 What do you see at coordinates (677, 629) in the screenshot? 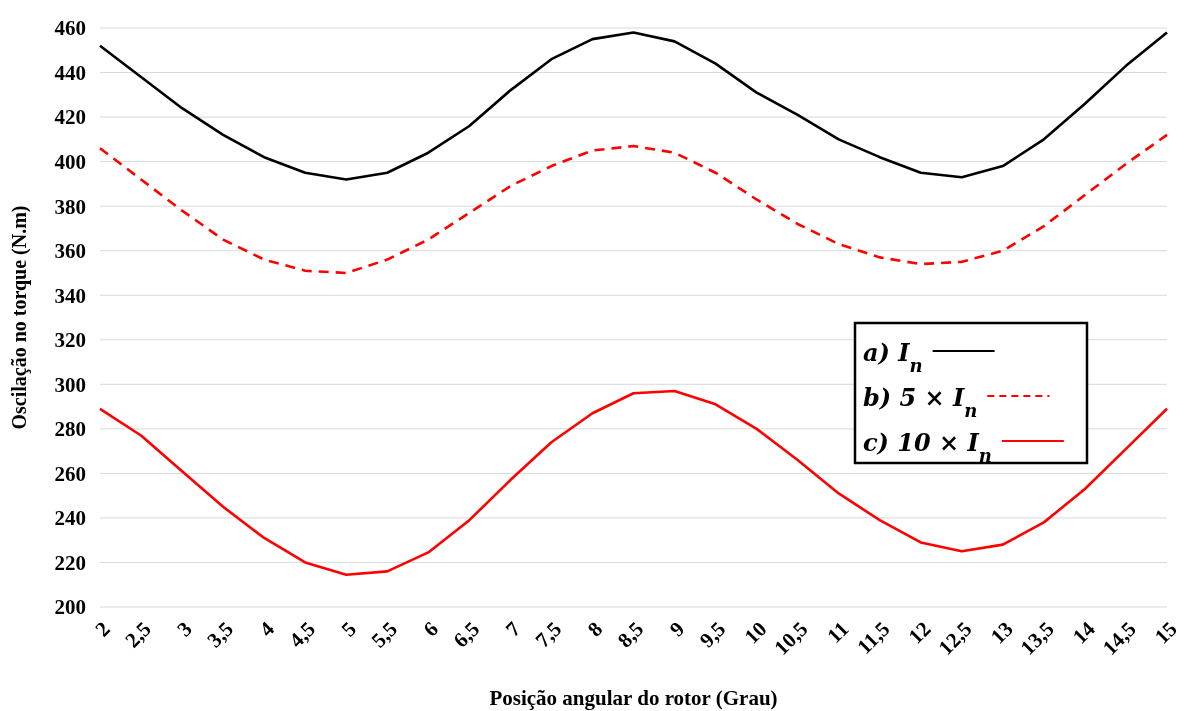
I see `x-tick-label: 9` at bounding box center [677, 629].